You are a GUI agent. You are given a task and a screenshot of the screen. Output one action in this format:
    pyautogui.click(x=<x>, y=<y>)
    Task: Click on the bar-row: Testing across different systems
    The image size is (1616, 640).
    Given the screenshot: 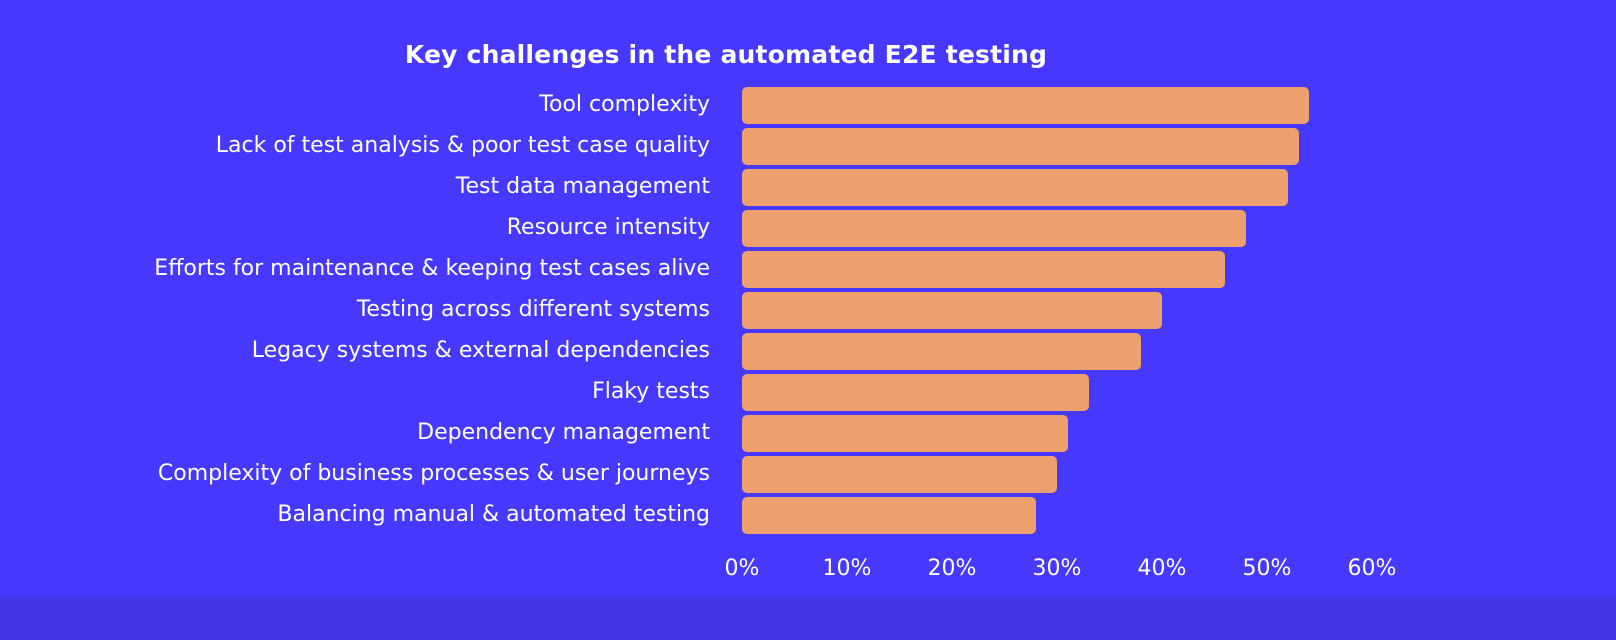 What is the action you would take?
    pyautogui.click(x=808, y=310)
    